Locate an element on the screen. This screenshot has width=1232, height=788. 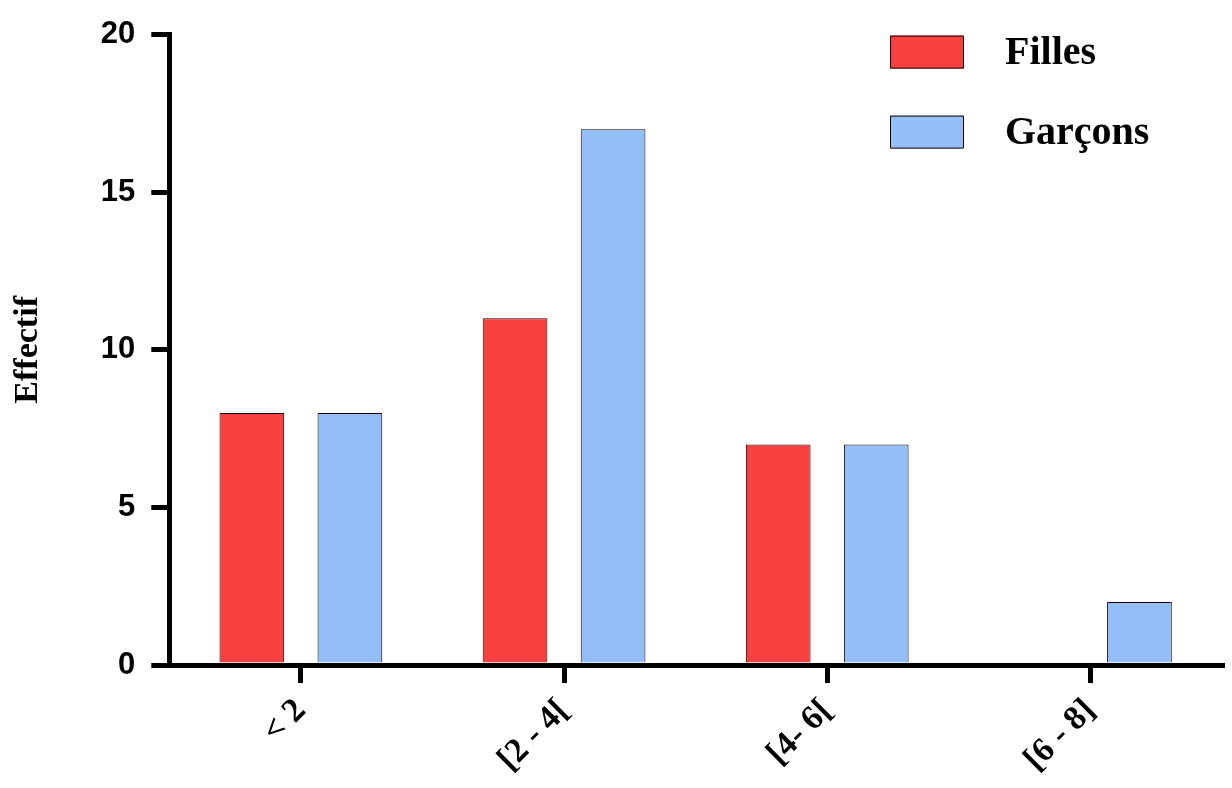
y-axis-title: Effectif is located at coordinates (26, 349).